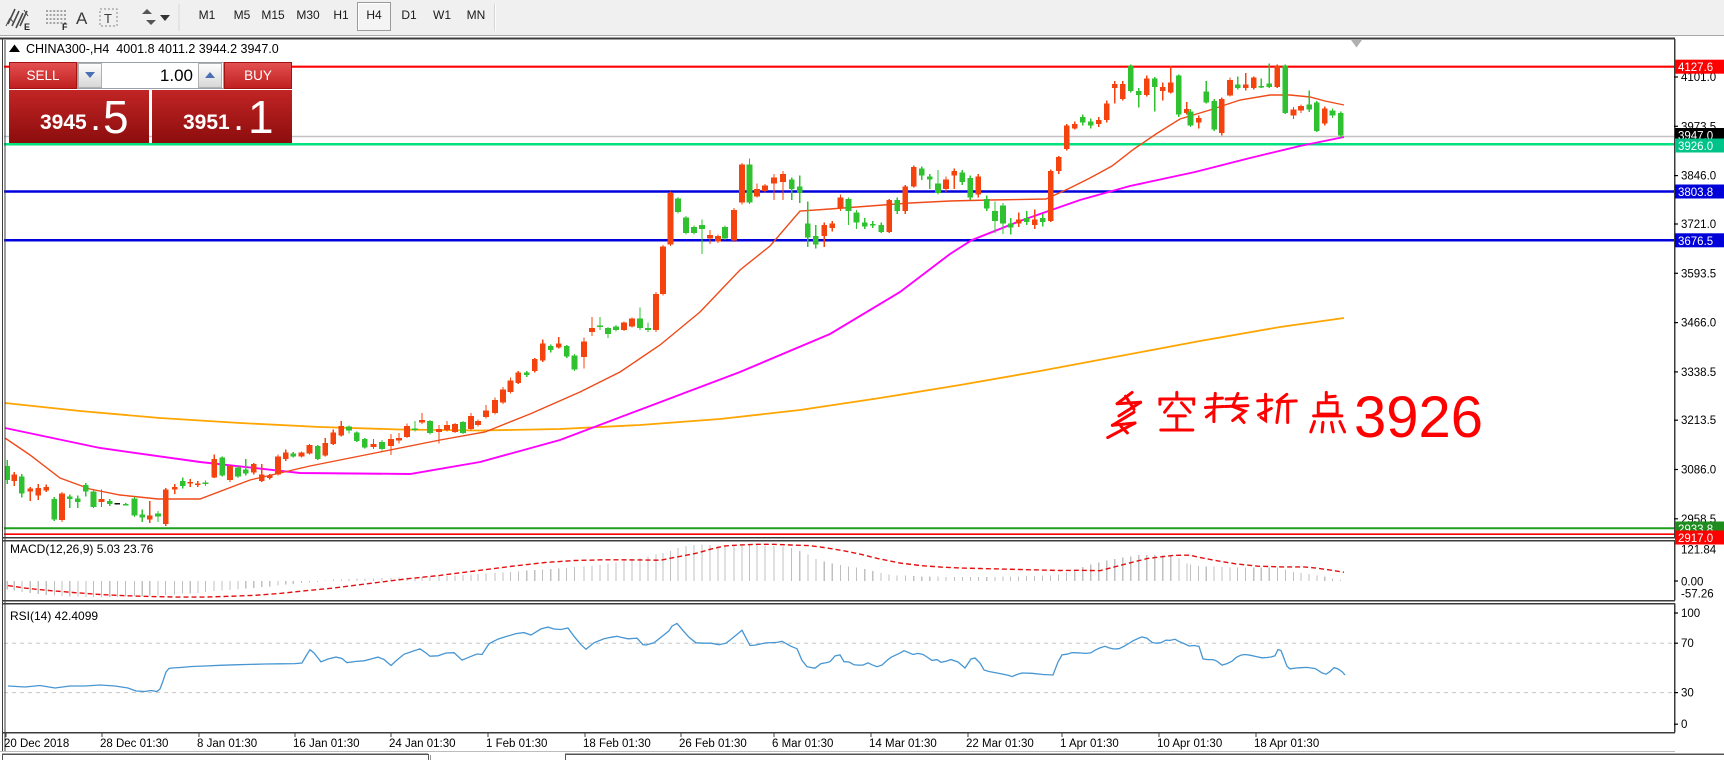  Describe the element at coordinates (1000, 744) in the screenshot. I see `svg-text: 22 Mar 01:30` at that location.